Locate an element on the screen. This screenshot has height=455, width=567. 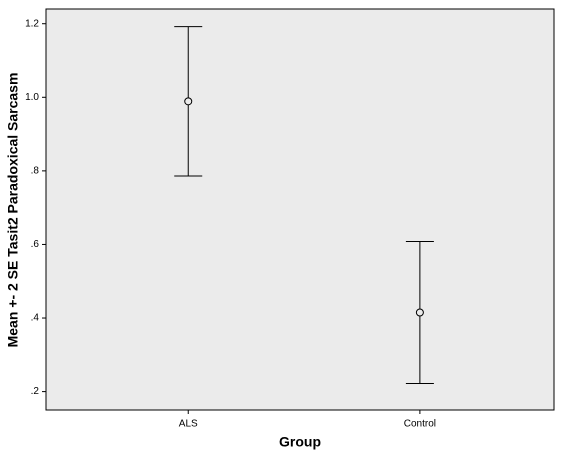
x-tick-label: Control is located at coordinates (420, 424).